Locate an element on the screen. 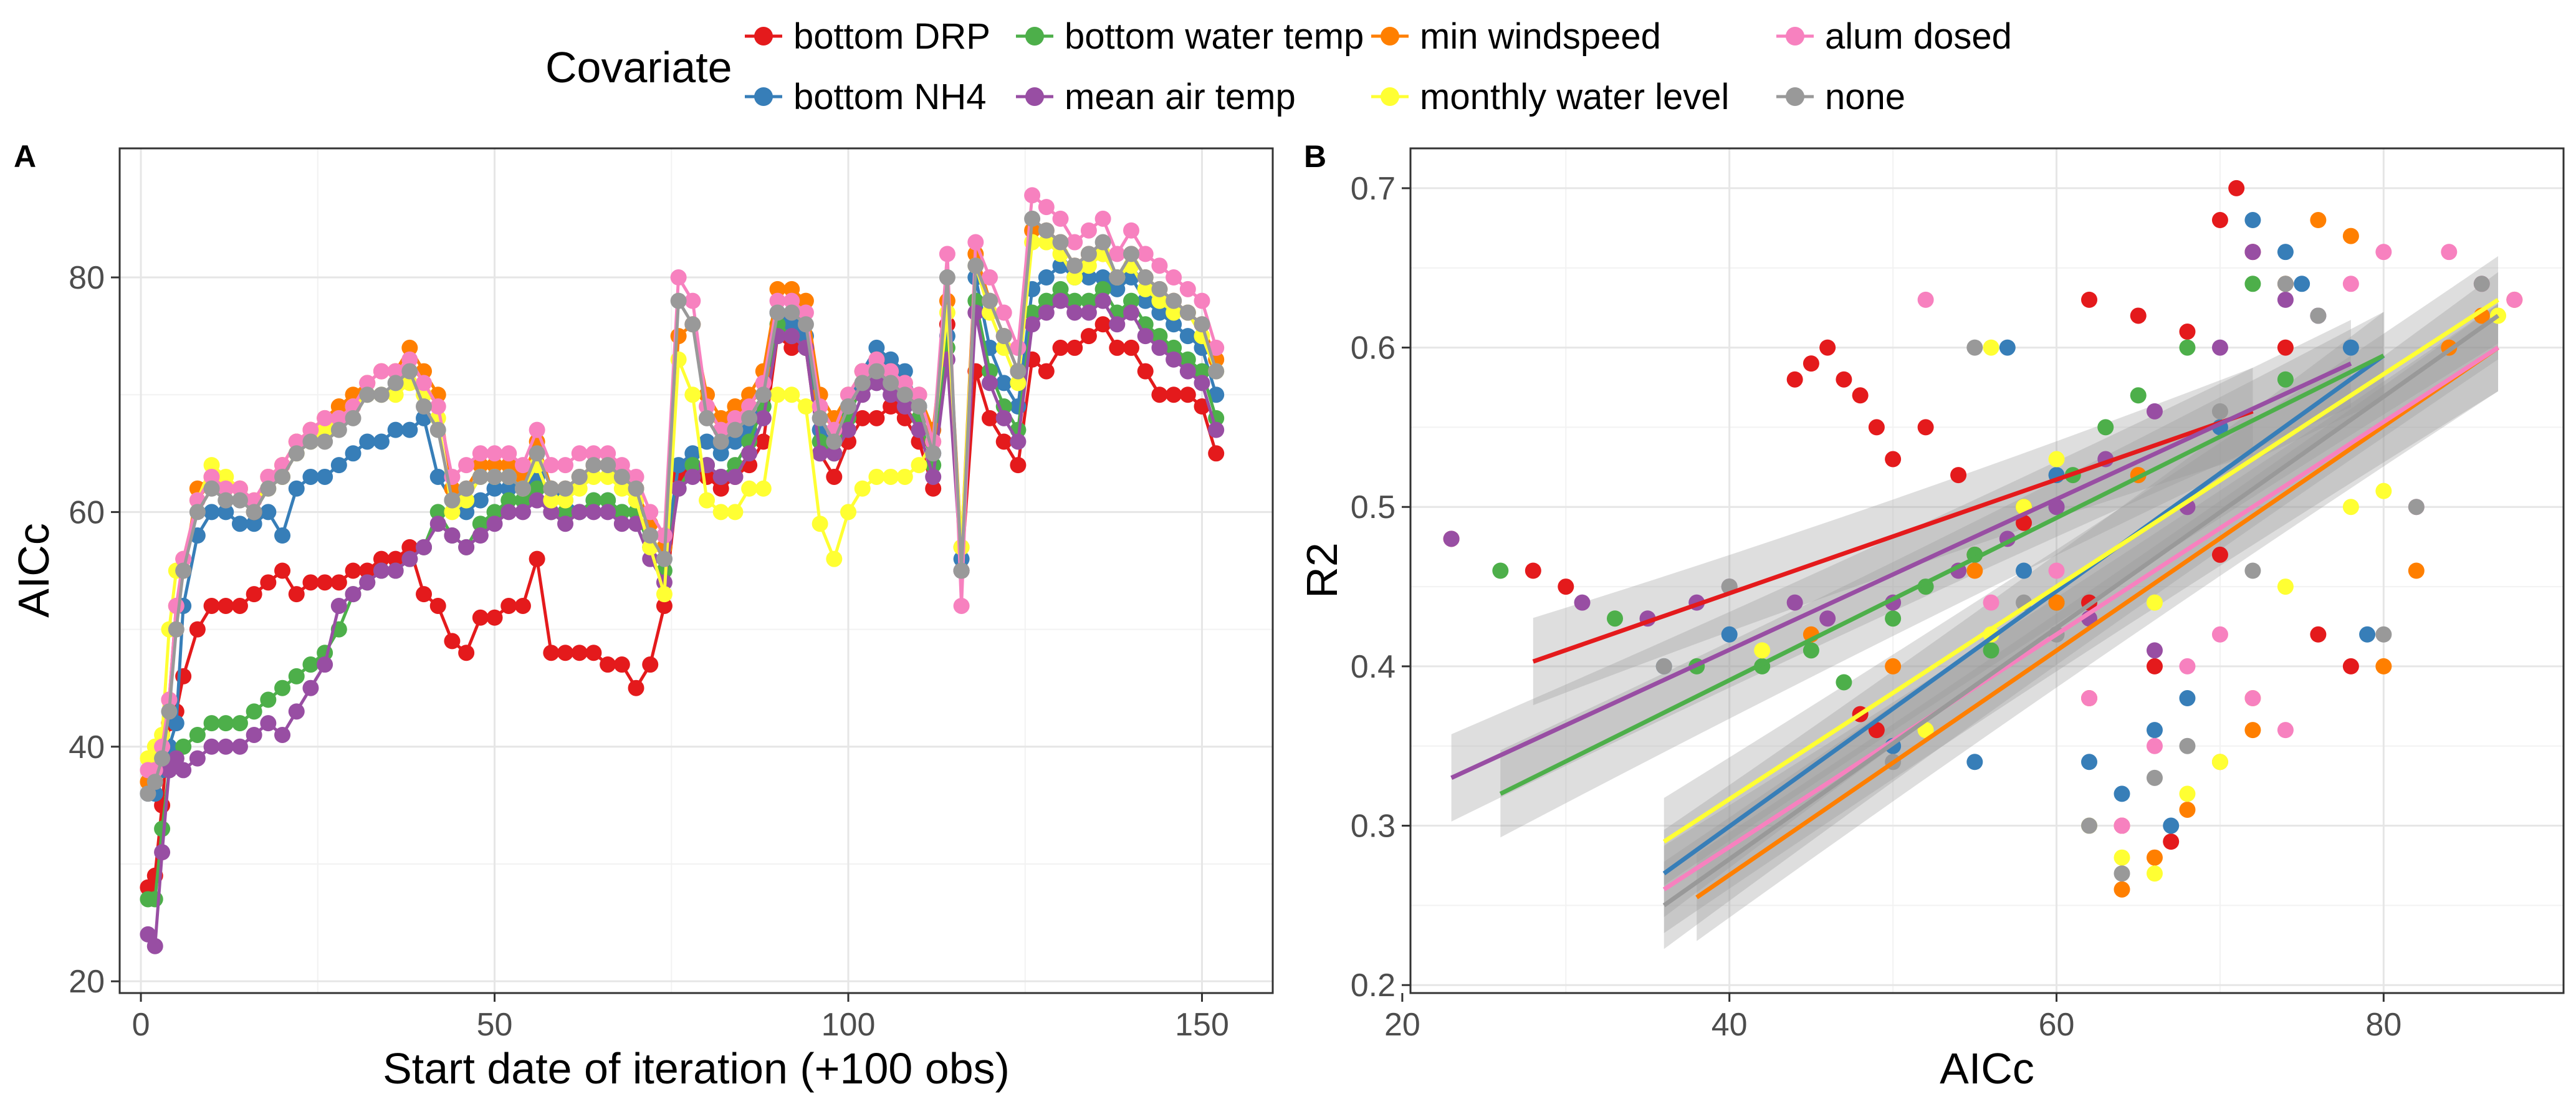 The image size is (2576, 1104). legend-key-point is located at coordinates (763, 96).